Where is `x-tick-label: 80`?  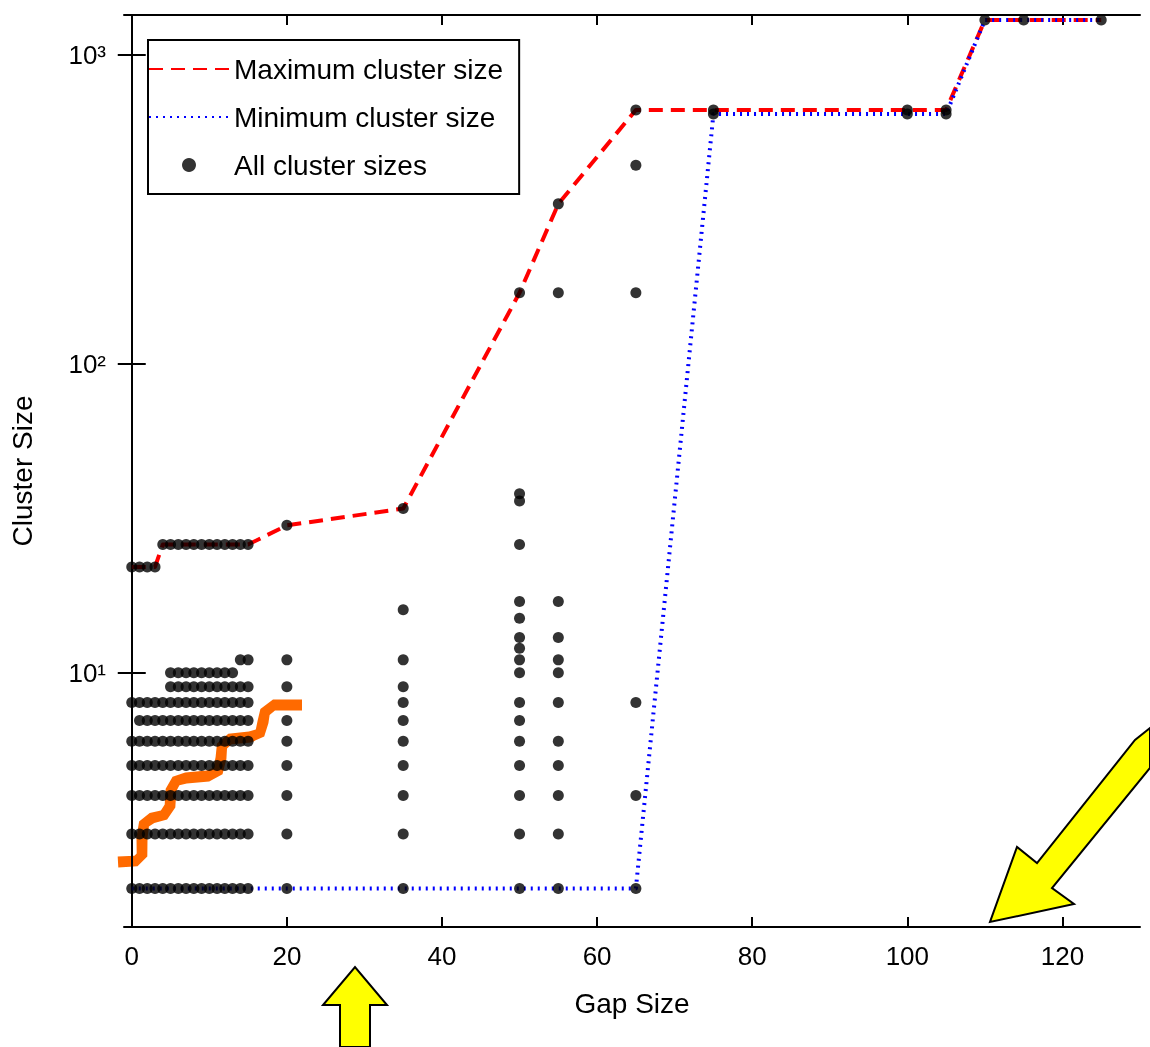 x-tick-label: 80 is located at coordinates (752, 956).